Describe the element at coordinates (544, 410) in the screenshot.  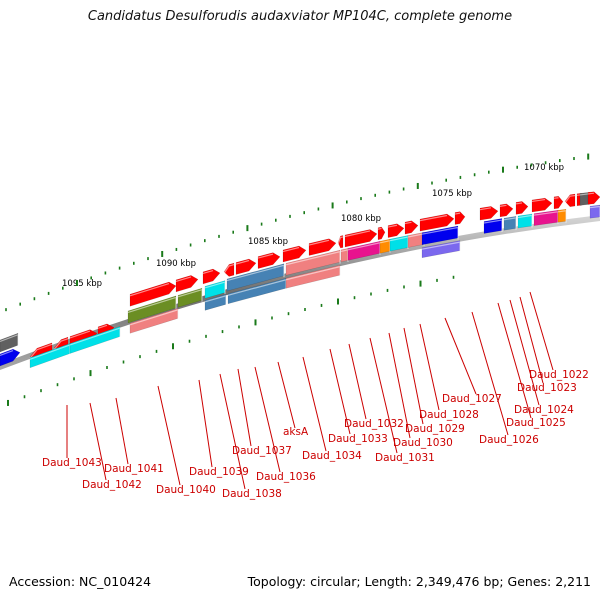
I see `gene-label-daud-1024: Daud_1024` at that location.